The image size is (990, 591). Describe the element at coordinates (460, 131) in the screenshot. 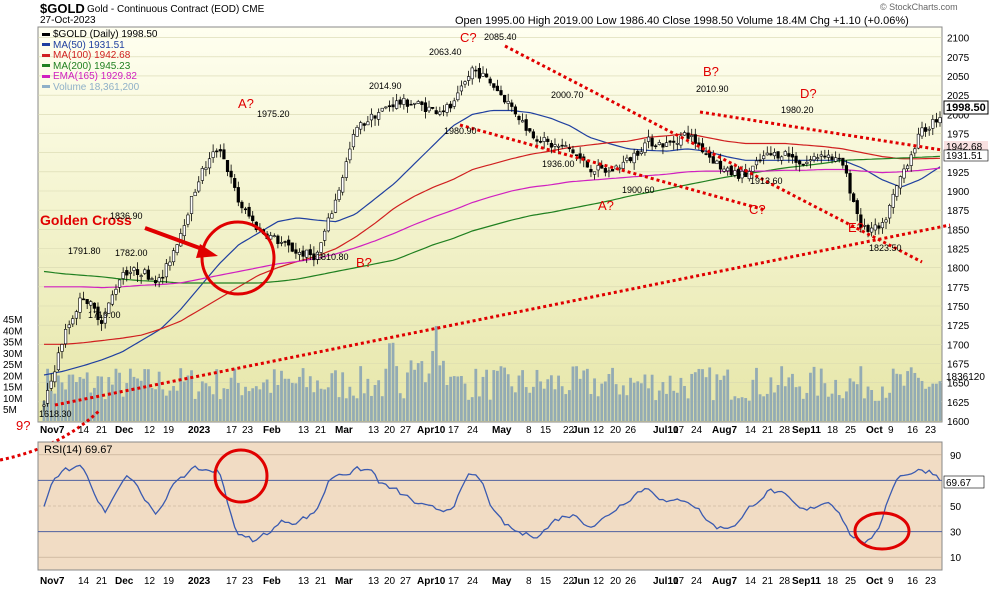

I see `price-label: 1980.90` at that location.